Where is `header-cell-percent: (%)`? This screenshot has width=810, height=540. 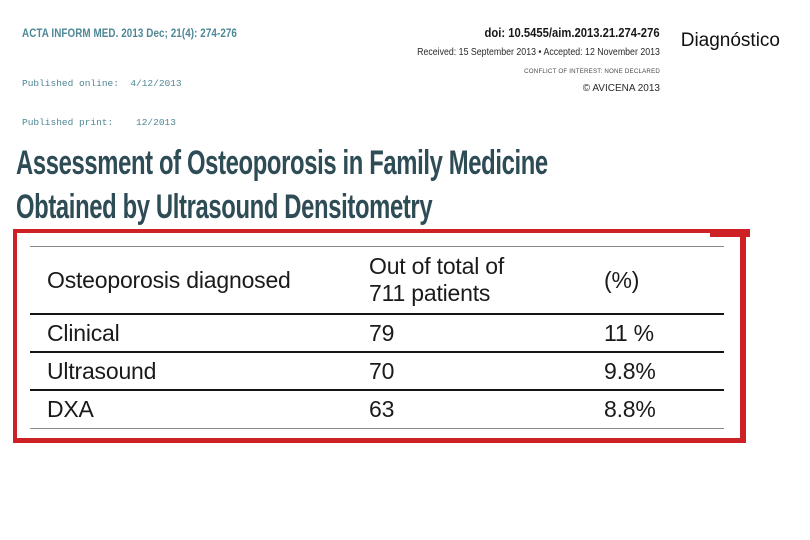 header-cell-percent: (%) is located at coordinates (622, 279).